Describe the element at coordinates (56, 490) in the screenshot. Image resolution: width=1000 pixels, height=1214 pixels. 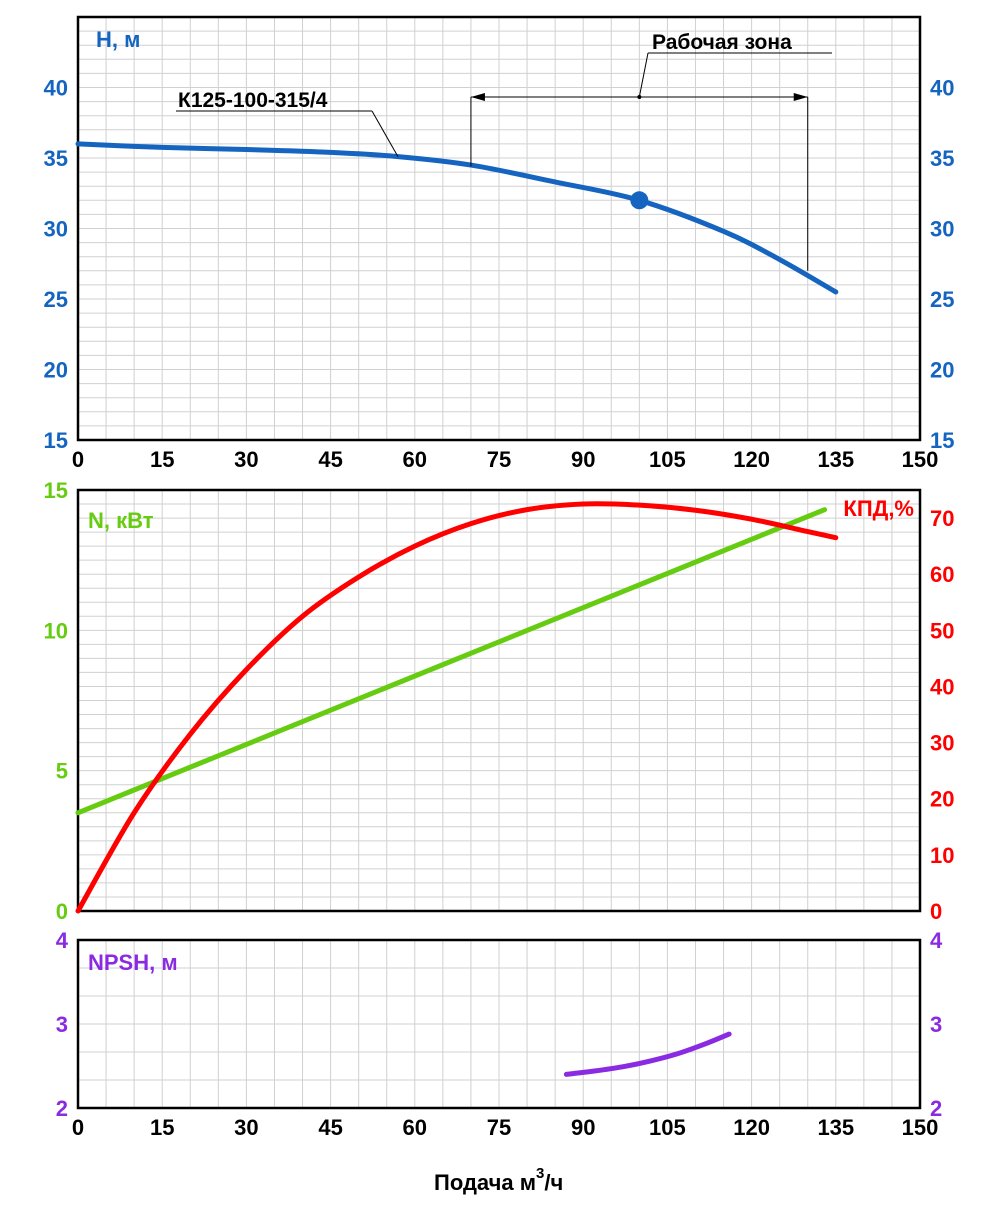
I see `y-tick-label-power: 15` at that location.